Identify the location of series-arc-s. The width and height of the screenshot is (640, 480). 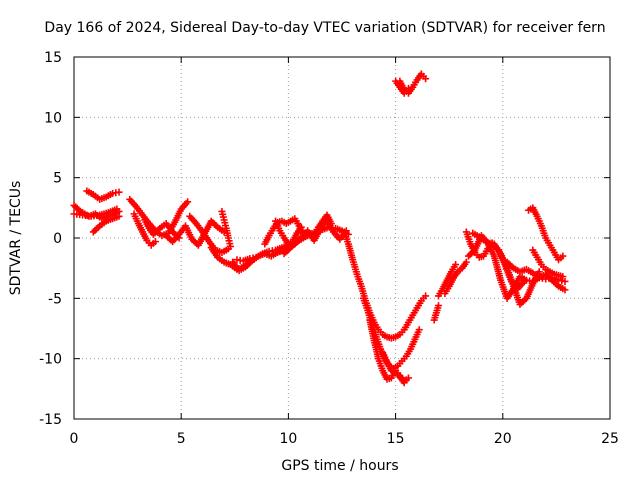
(385, 285).